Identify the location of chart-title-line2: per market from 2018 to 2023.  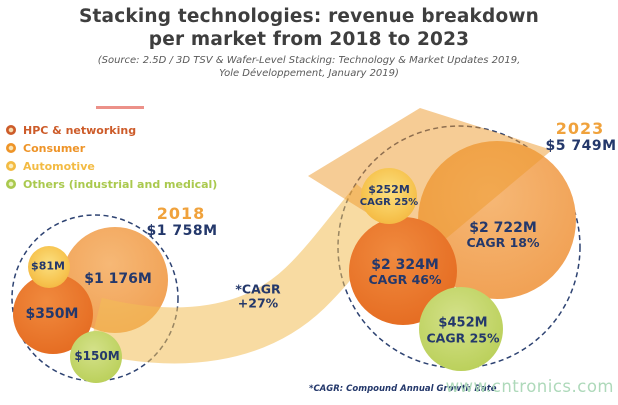
(309, 39).